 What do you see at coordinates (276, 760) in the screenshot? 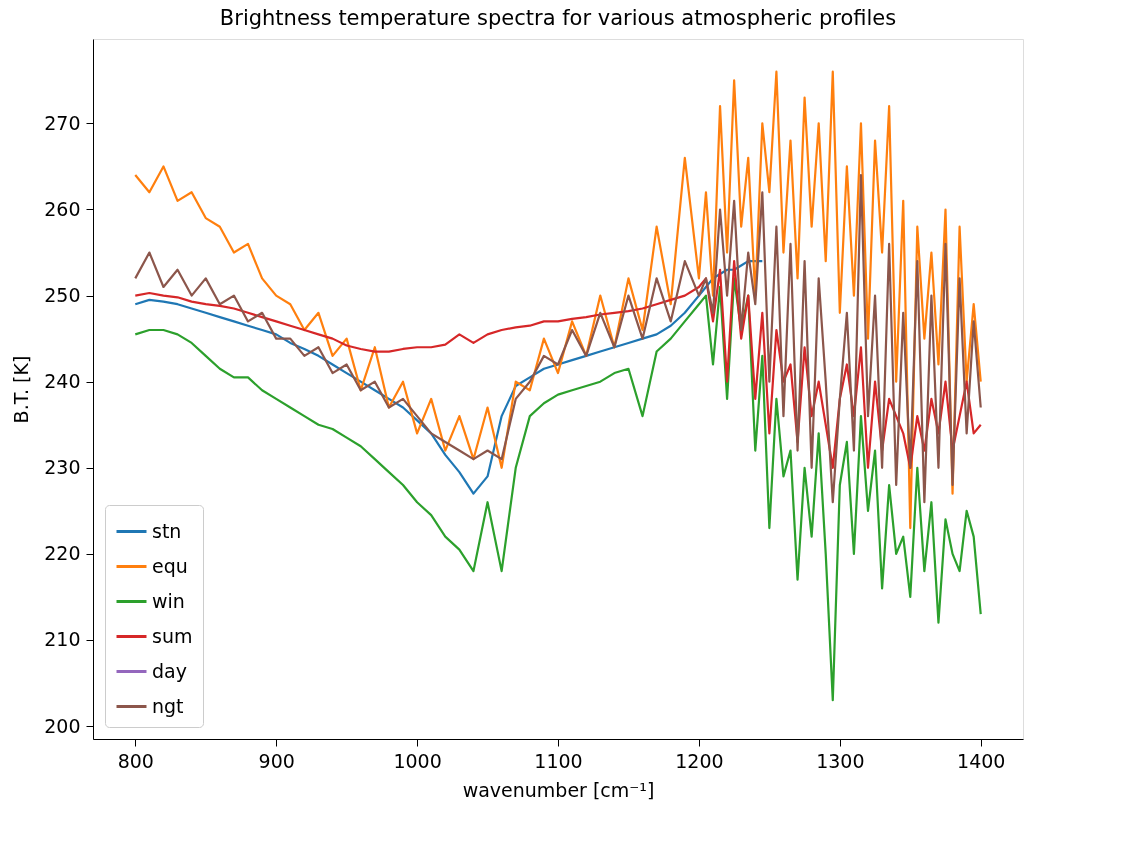
I see `x-tick-label: 900` at bounding box center [276, 760].